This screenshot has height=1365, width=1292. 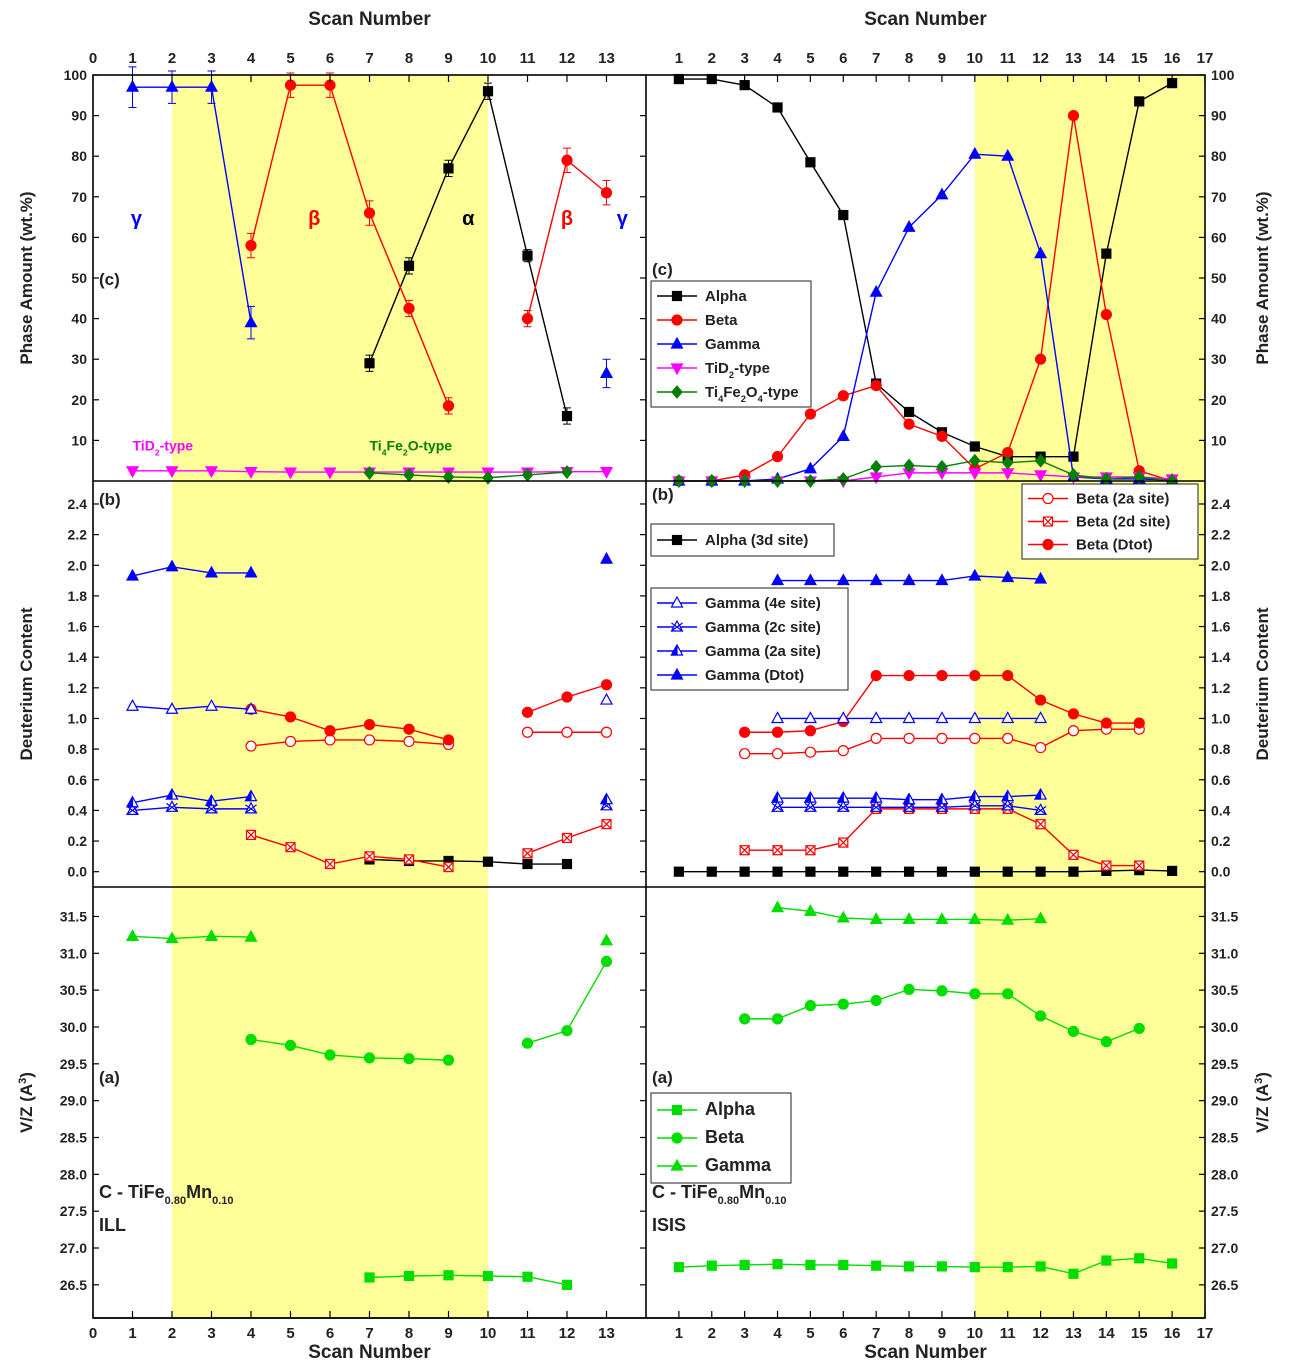 What do you see at coordinates (1221, 749) in the screenshot?
I see `y-tick-label: 0.8` at bounding box center [1221, 749].